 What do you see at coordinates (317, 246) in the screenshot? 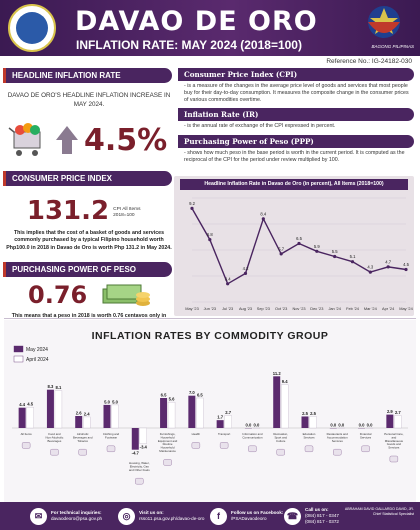
I see `line-data-label: 5.9` at bounding box center [317, 246].